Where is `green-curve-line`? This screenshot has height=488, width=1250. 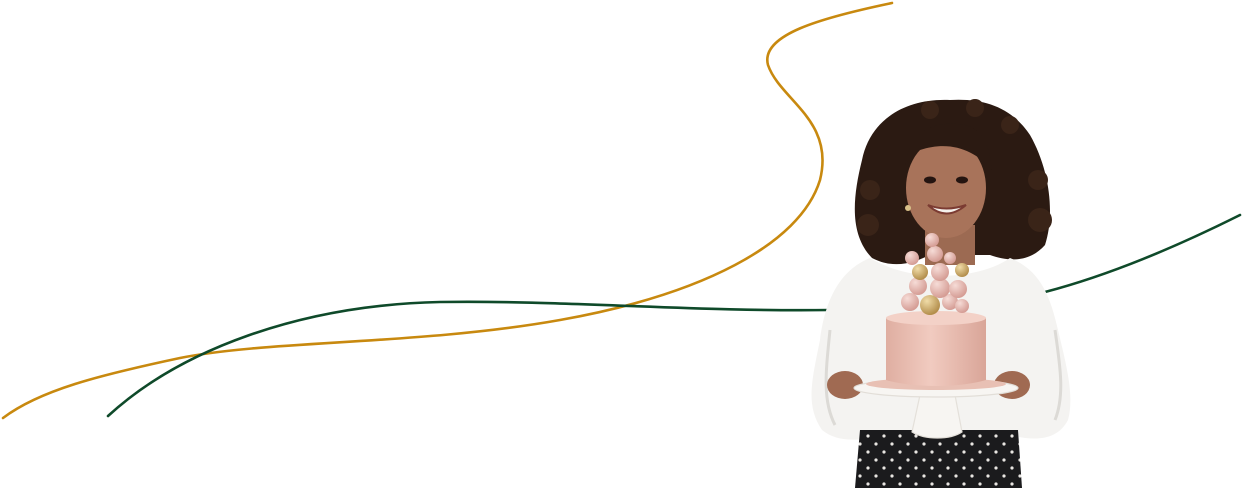
green-curve-line is located at coordinates (469, 359).